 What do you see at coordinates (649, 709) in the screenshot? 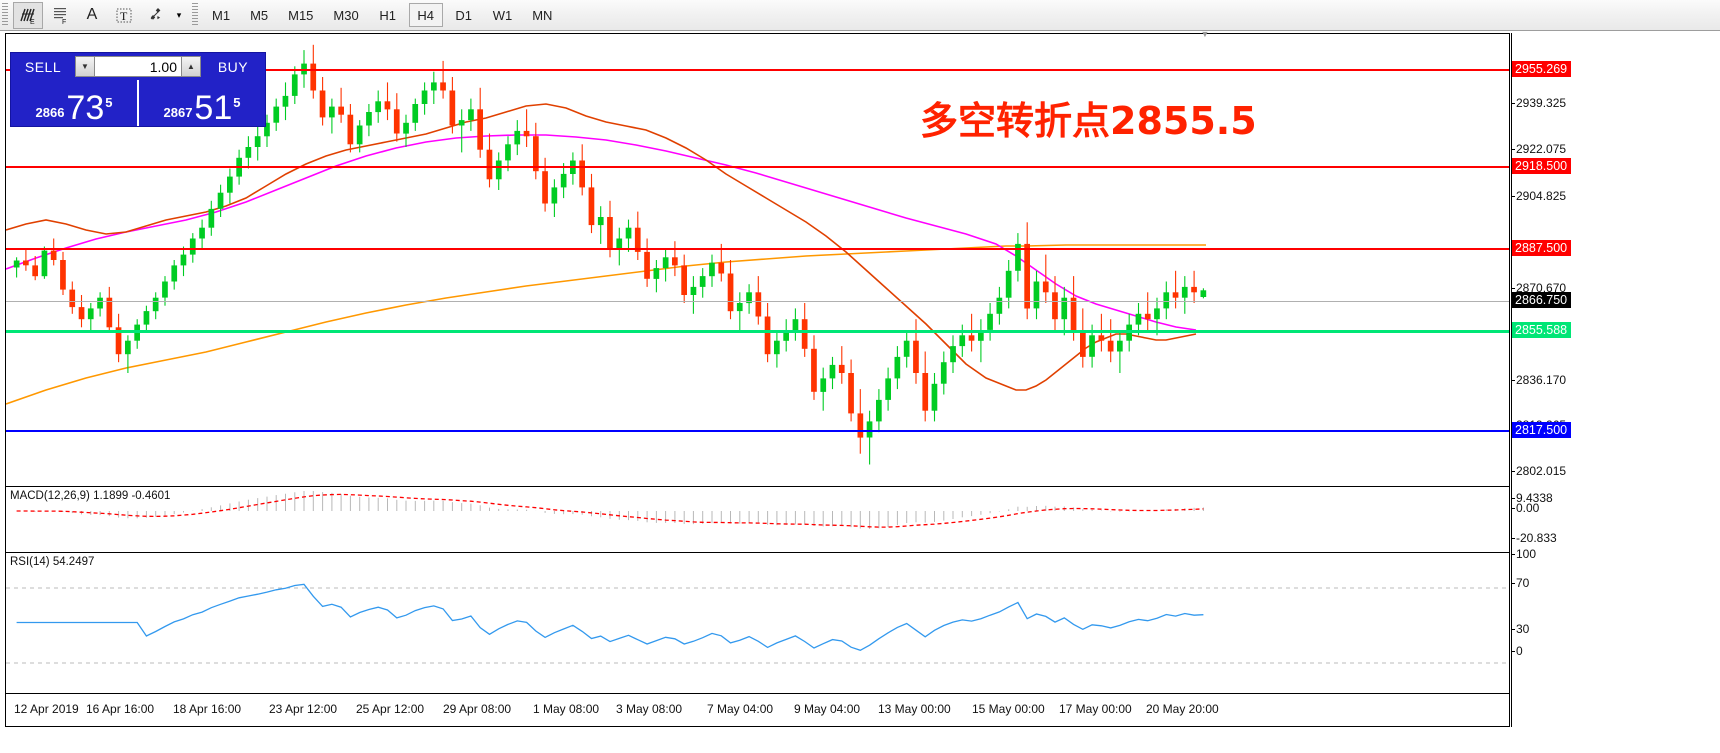
I see `time-label-7: 3 May 08:00` at bounding box center [649, 709].